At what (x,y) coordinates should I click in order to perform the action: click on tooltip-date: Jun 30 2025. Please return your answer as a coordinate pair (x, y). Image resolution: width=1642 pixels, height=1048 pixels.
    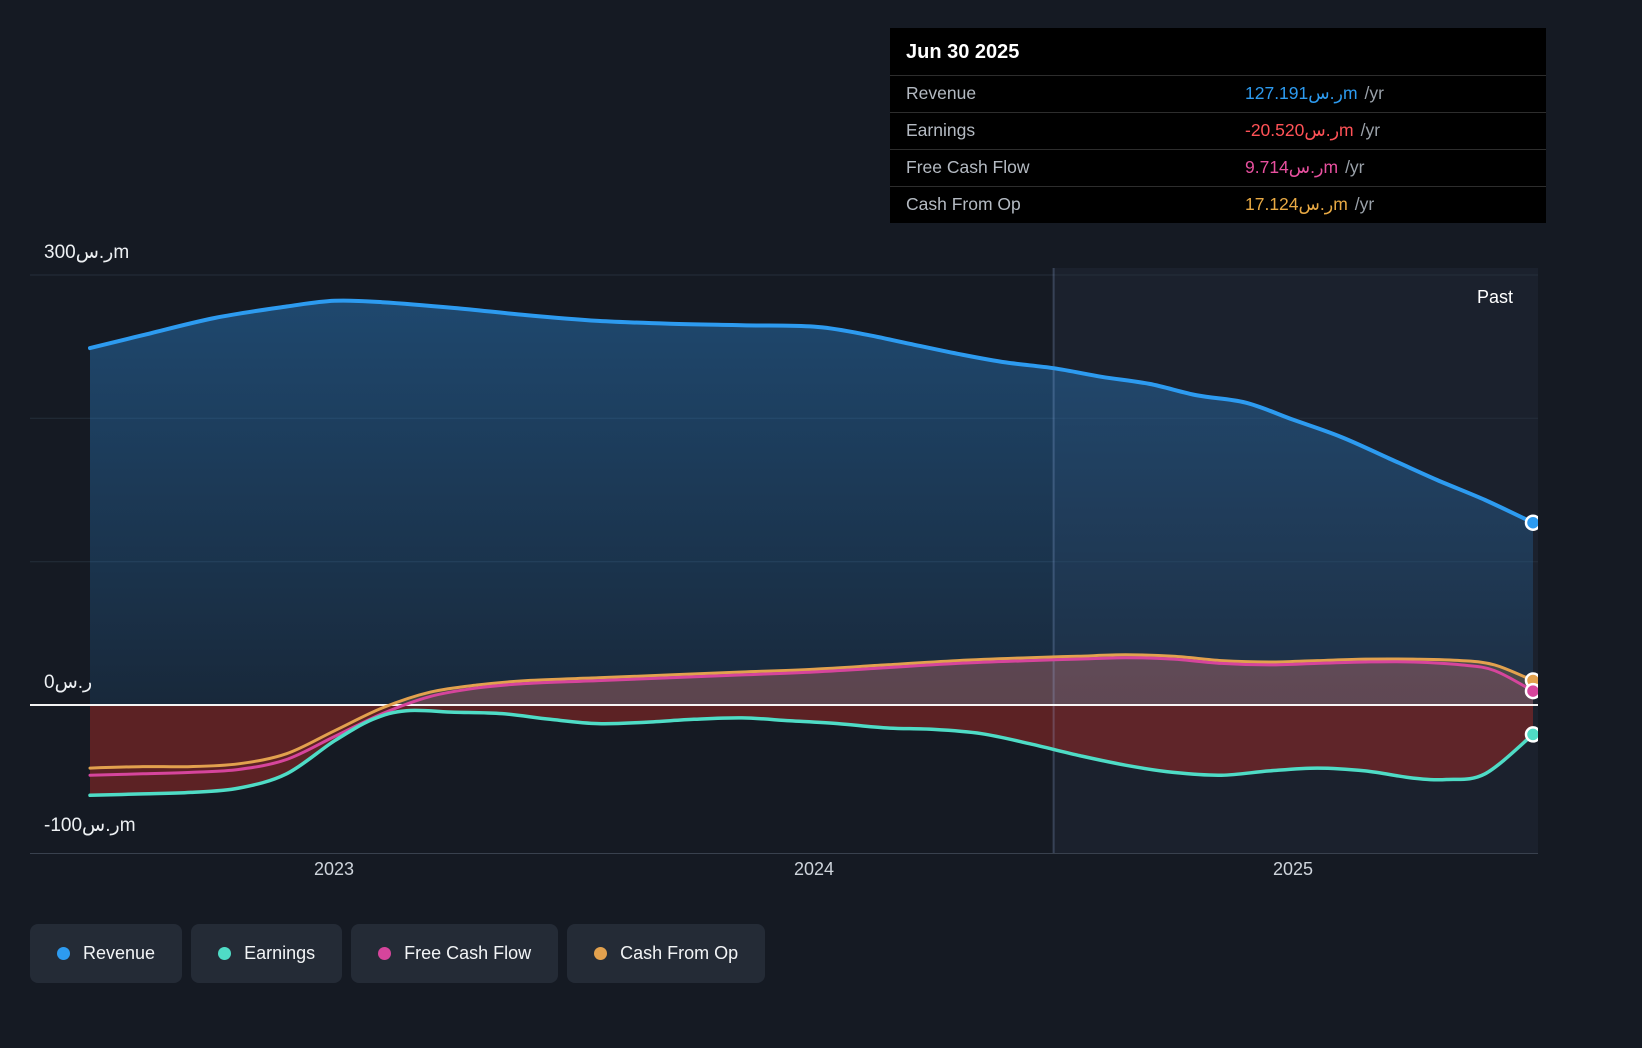
    Looking at the image, I should click on (963, 52).